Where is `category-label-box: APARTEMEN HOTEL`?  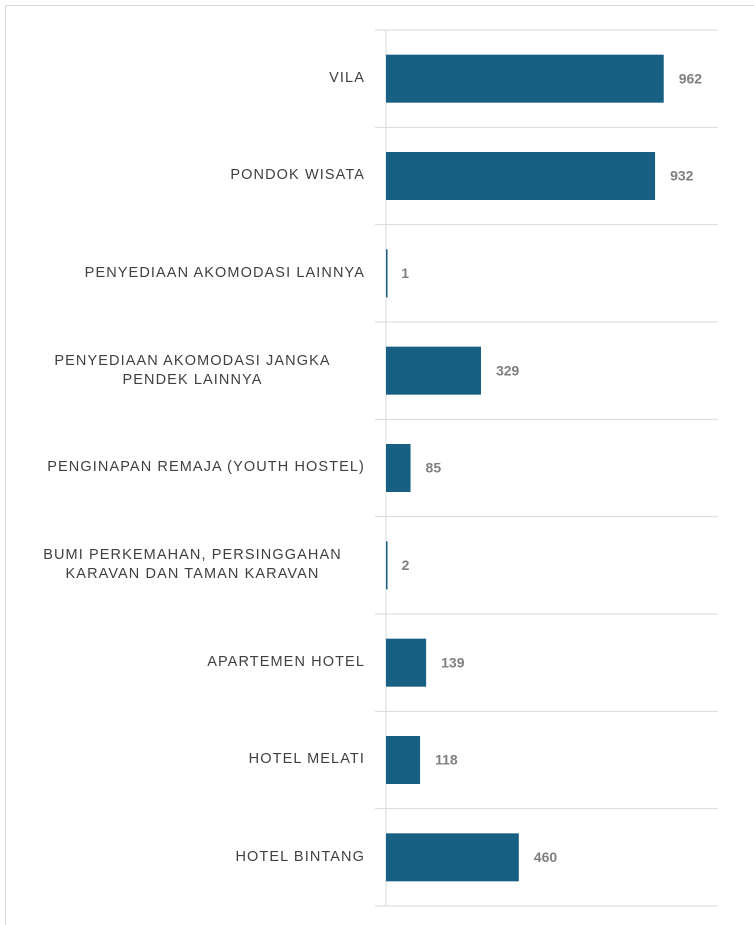 category-label-box: APARTEMEN HOTEL is located at coordinates (192, 662).